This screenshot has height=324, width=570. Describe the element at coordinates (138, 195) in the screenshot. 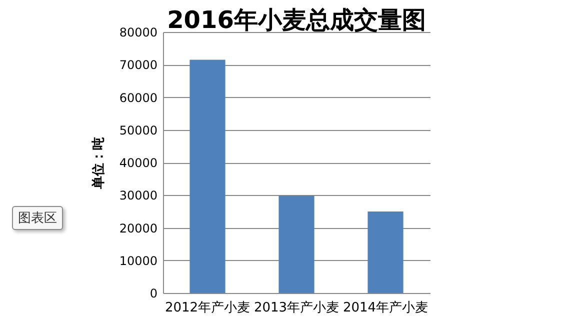

I see `y-tick-label: 30000` at that location.